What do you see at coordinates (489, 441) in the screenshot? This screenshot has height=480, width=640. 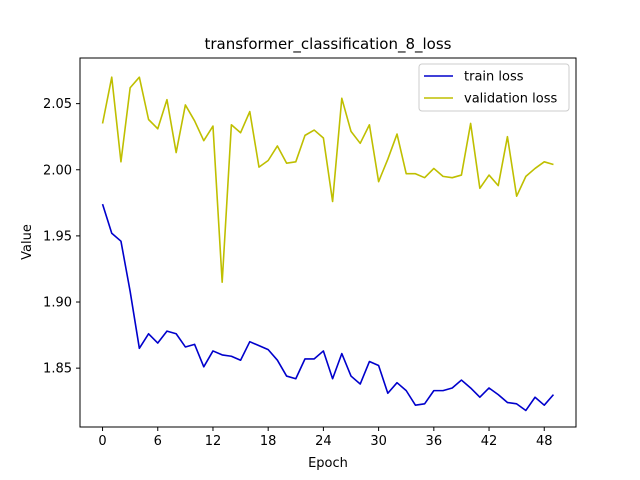 I see `x-tick-label: 42` at bounding box center [489, 441].